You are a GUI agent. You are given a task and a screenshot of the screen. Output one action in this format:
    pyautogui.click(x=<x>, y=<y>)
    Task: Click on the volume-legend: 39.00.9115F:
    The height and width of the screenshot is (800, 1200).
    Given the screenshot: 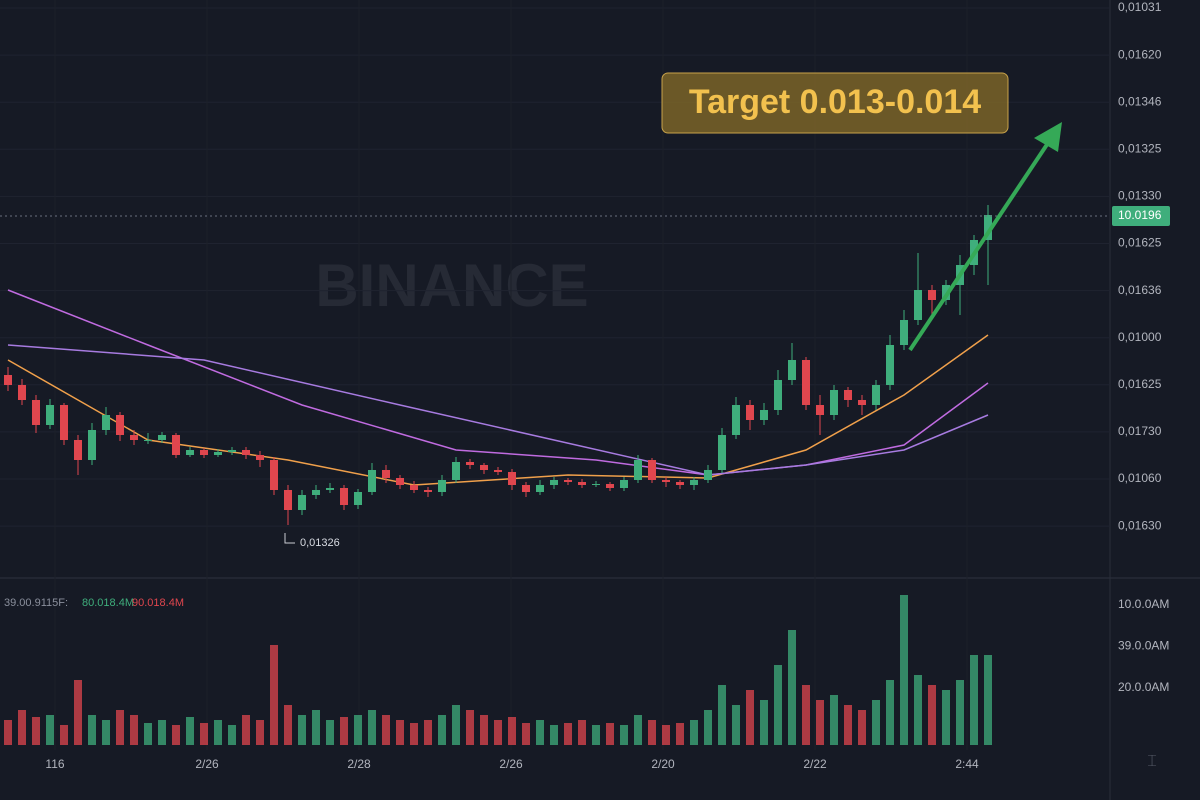 What is the action you would take?
    pyautogui.click(x=36, y=603)
    